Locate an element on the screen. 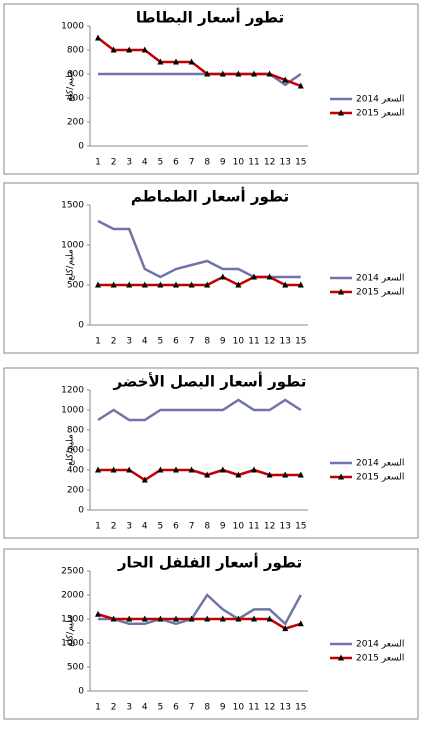 The image size is (424, 730). chart-title: تطور أسعار البصل الأخضر is located at coordinates (210, 381).